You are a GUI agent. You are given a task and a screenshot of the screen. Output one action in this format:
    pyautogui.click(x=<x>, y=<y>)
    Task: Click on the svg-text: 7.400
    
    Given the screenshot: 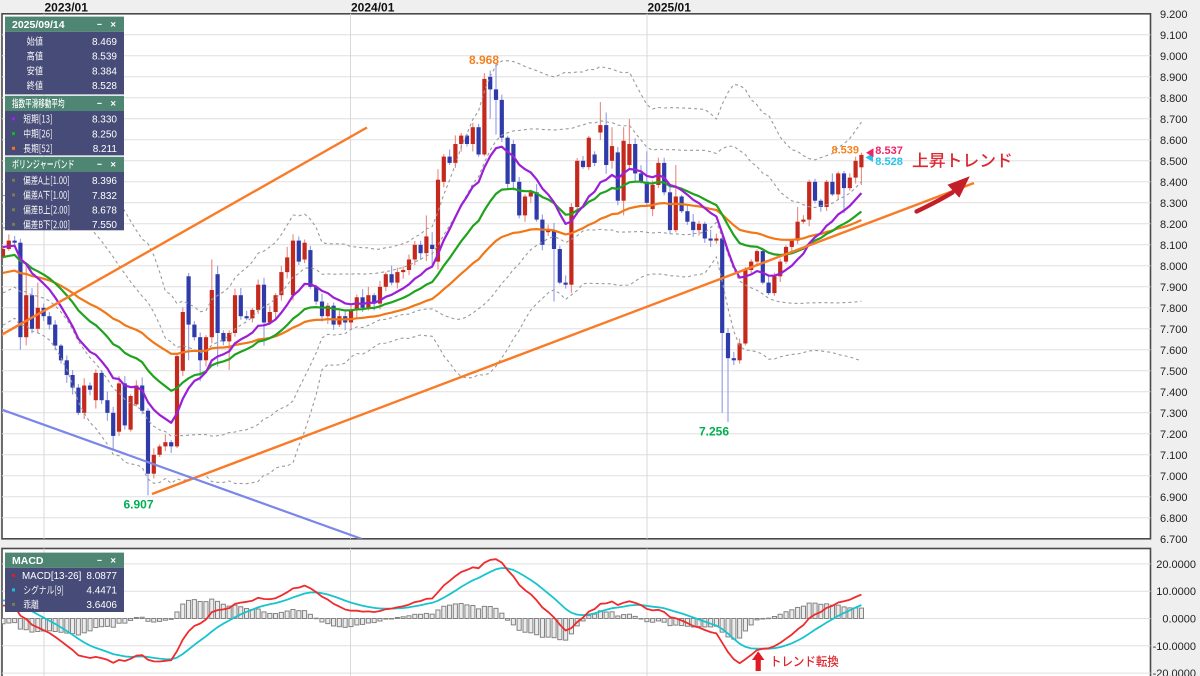 What is the action you would take?
    pyautogui.click(x=1174, y=393)
    